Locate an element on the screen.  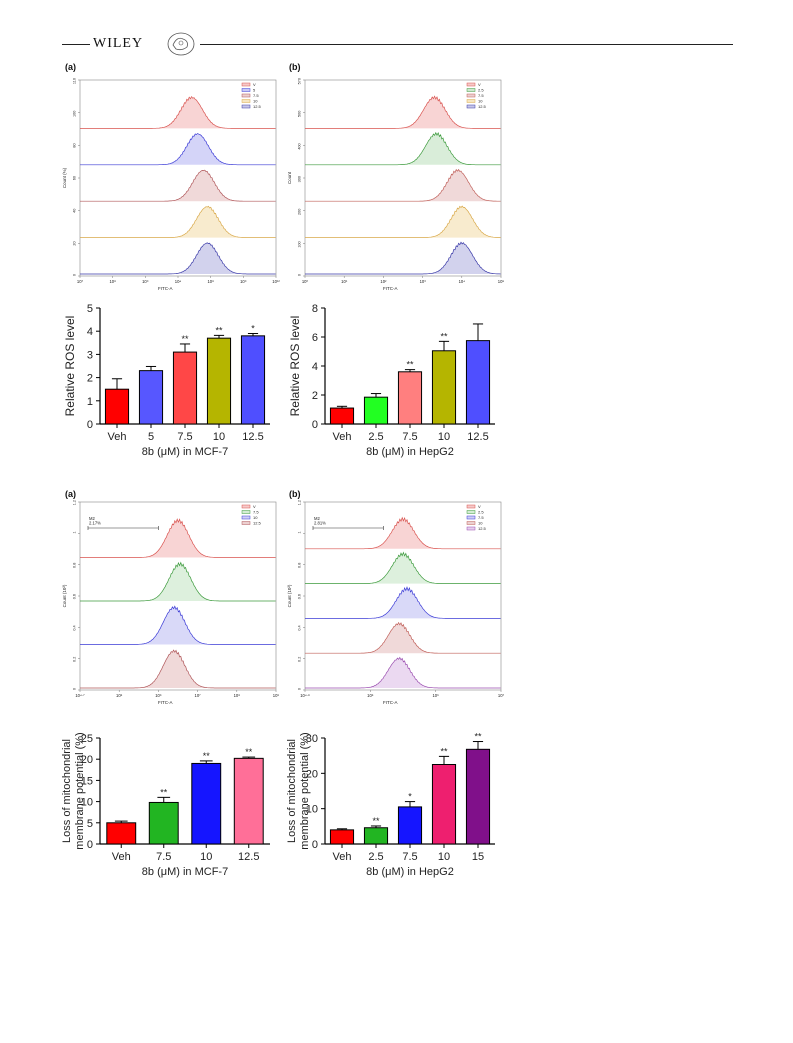
x-tick-label: 10⁴·⁸ is located at coordinates (305, 695).